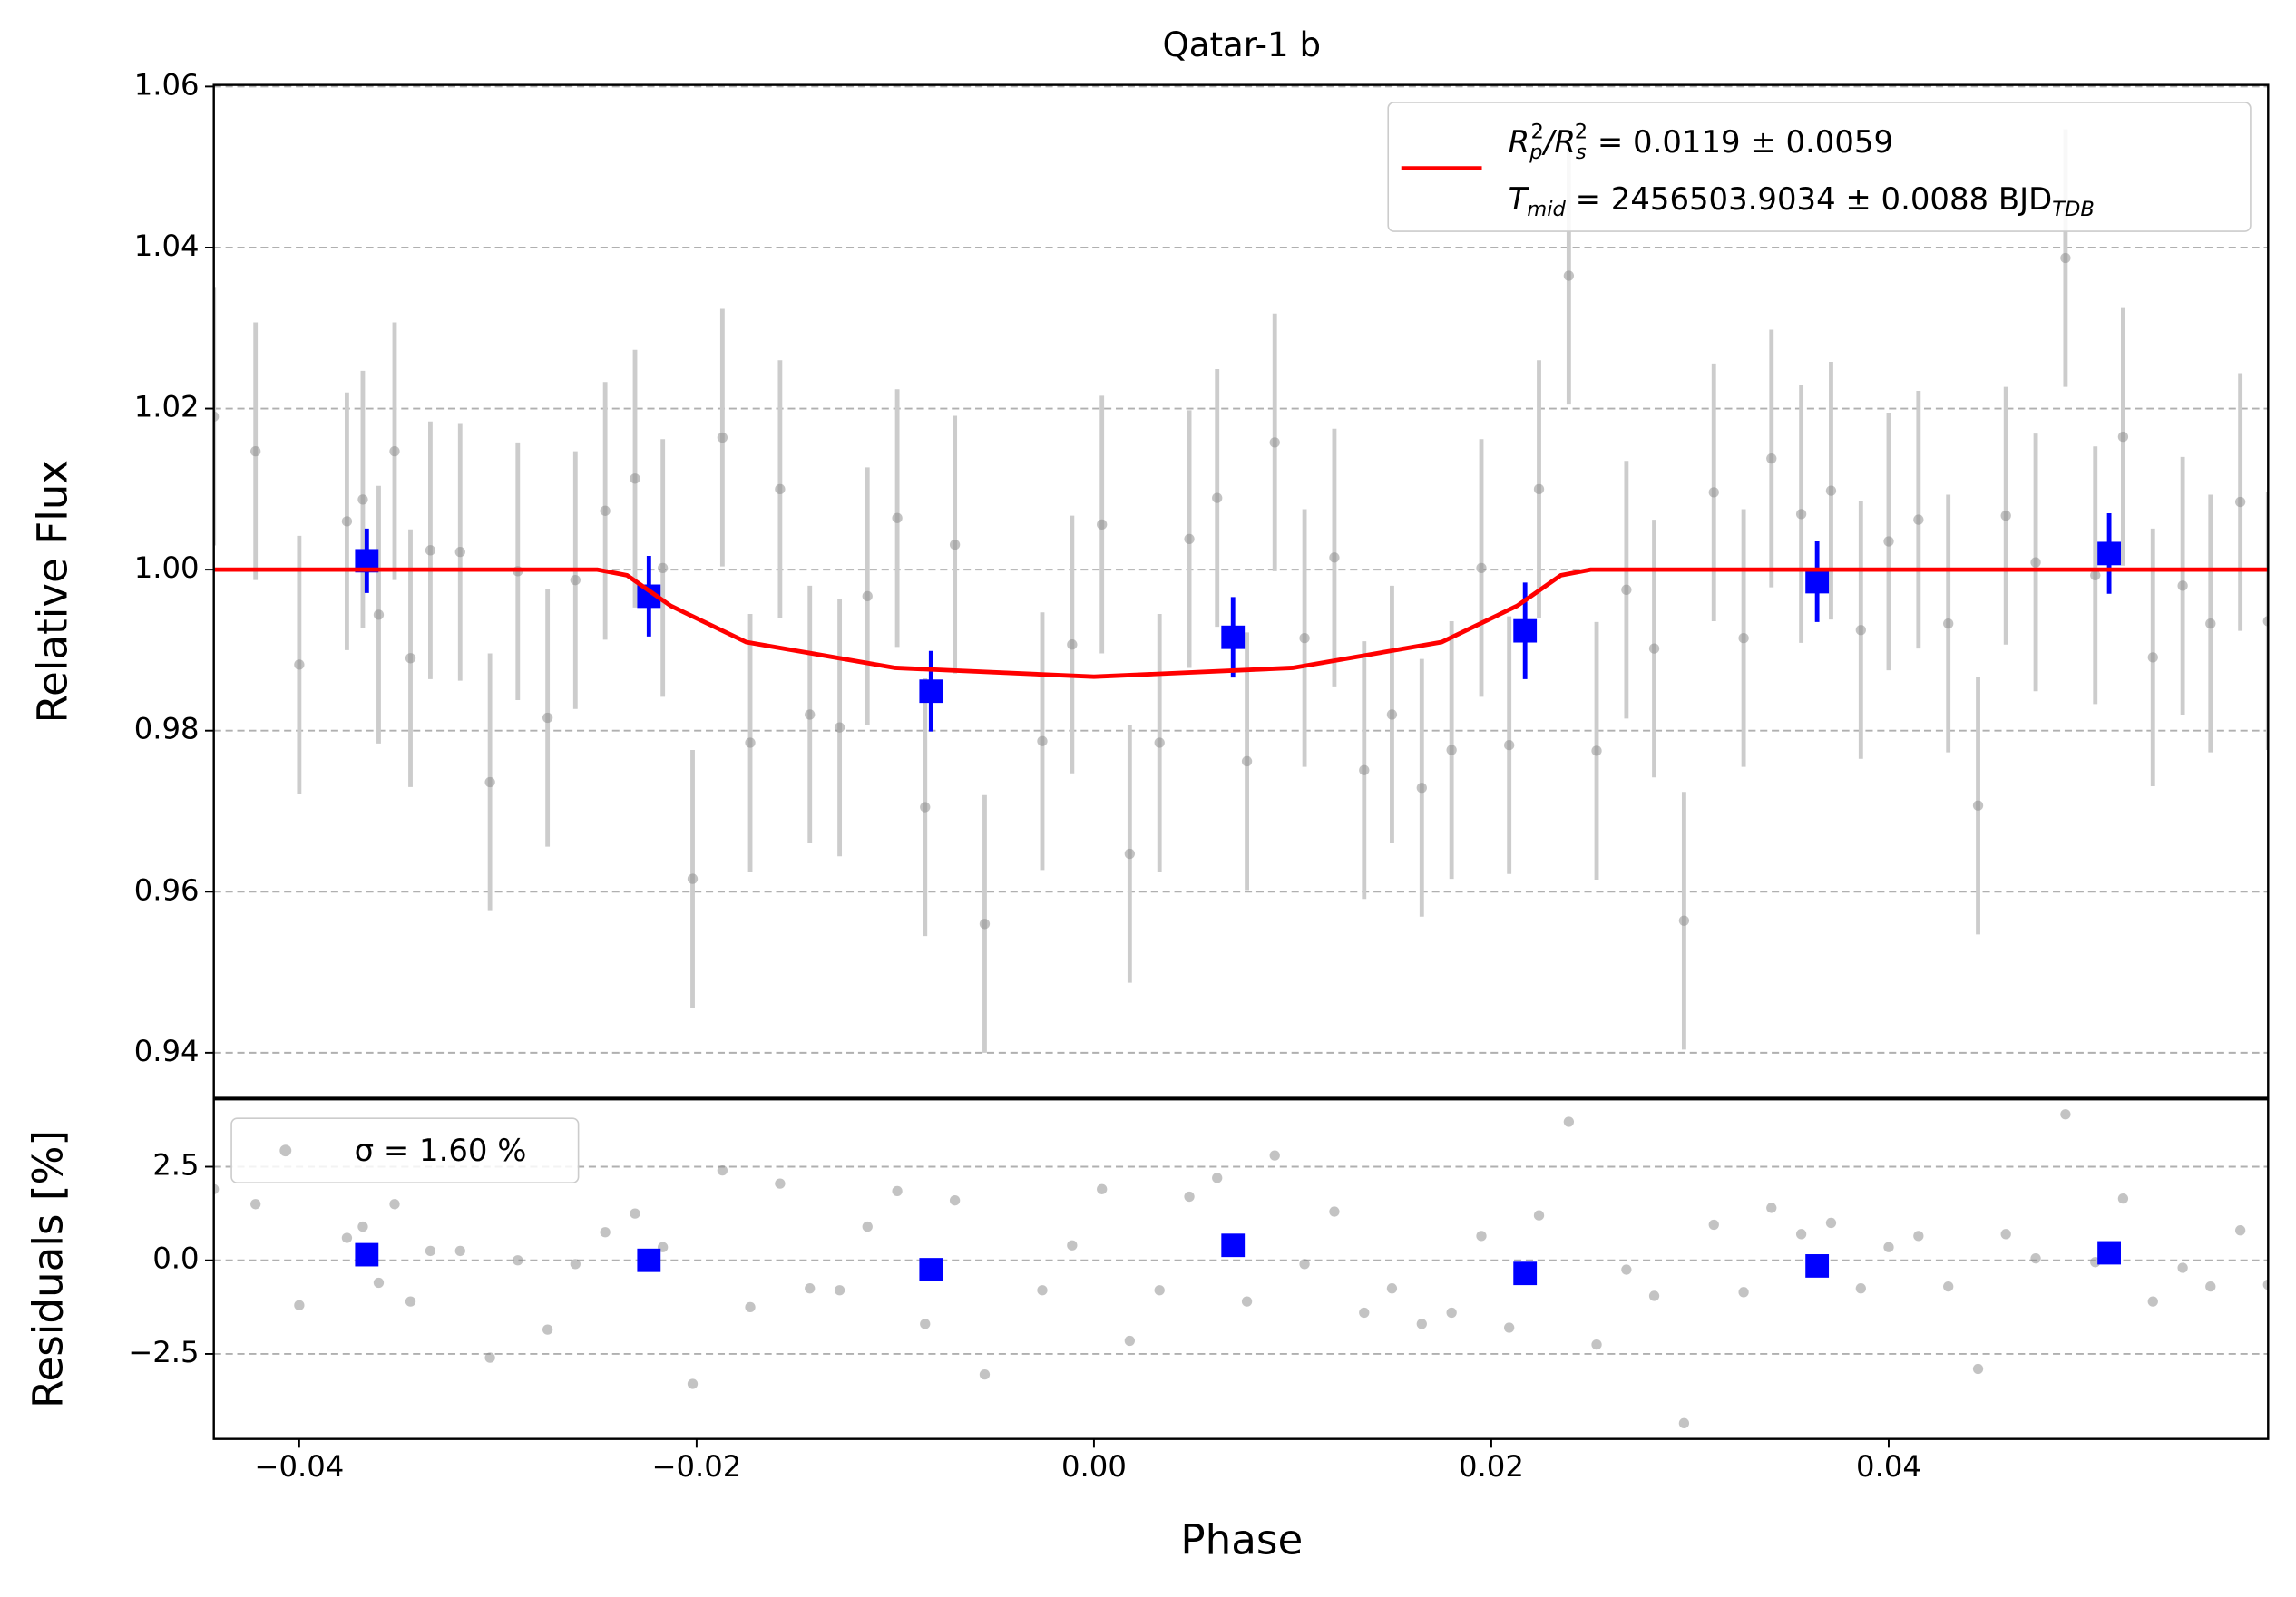 This screenshot has height=1597, width=2296. What do you see at coordinates (1241, 623) in the screenshot?
I see `model-line` at bounding box center [1241, 623].